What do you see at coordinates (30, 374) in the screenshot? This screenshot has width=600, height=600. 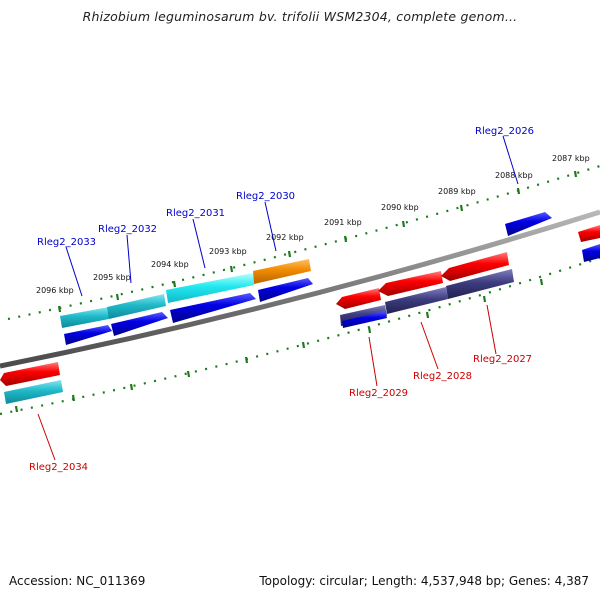 I see `gene-rleg2-2034-arrow` at bounding box center [30, 374].